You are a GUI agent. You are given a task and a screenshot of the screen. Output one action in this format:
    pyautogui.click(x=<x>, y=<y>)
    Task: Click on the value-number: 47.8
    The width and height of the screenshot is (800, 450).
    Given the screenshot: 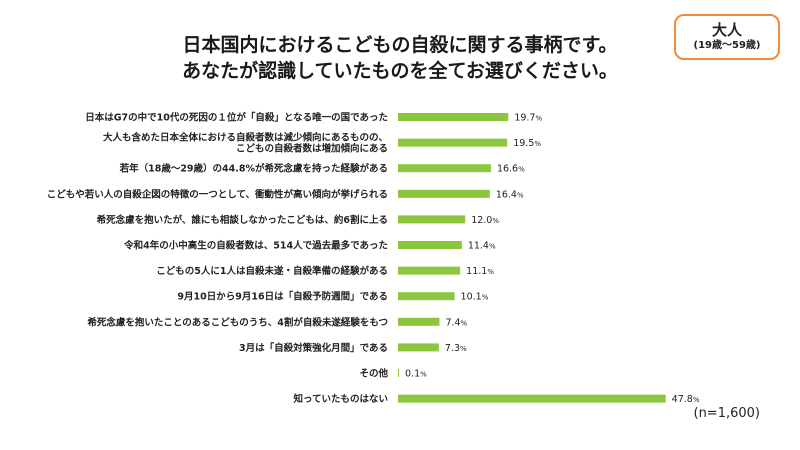 What is the action you would take?
    pyautogui.click(x=682, y=399)
    